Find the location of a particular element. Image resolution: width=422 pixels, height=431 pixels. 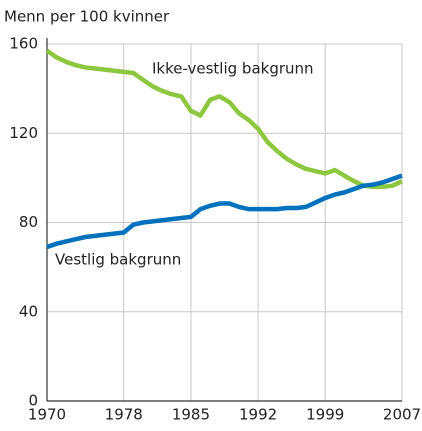

y-tick-label: 0 is located at coordinates (33, 401).